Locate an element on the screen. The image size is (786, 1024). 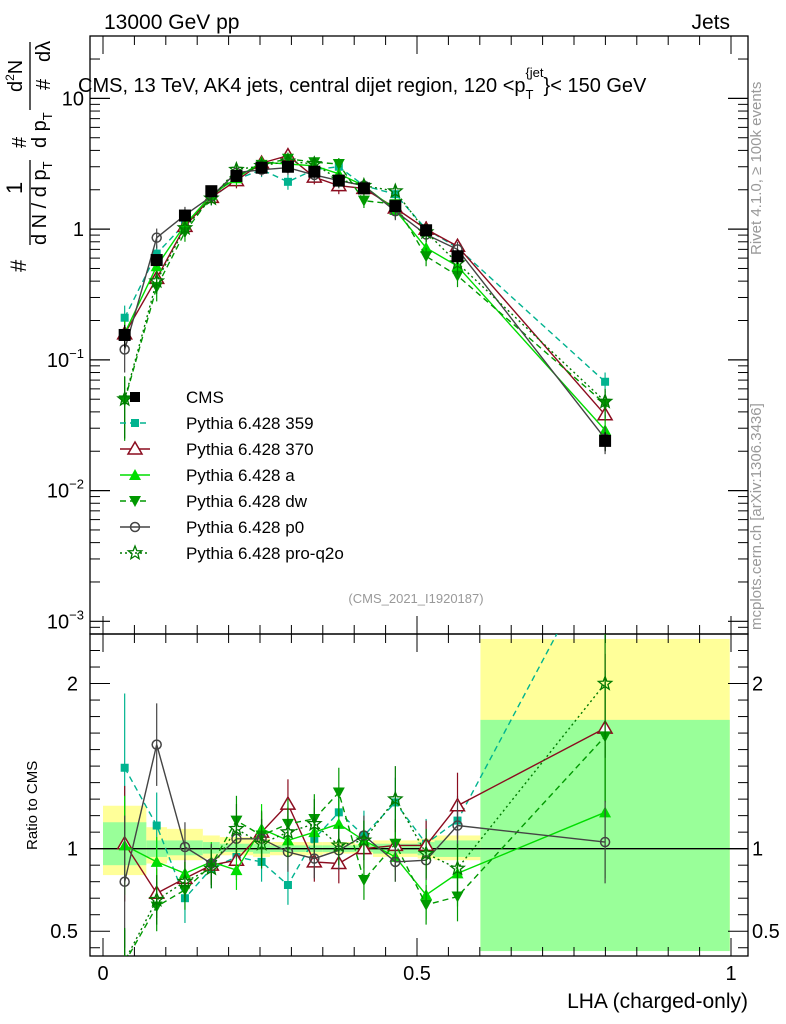
ylabel-hash-1: # is located at coordinates (18, 265).